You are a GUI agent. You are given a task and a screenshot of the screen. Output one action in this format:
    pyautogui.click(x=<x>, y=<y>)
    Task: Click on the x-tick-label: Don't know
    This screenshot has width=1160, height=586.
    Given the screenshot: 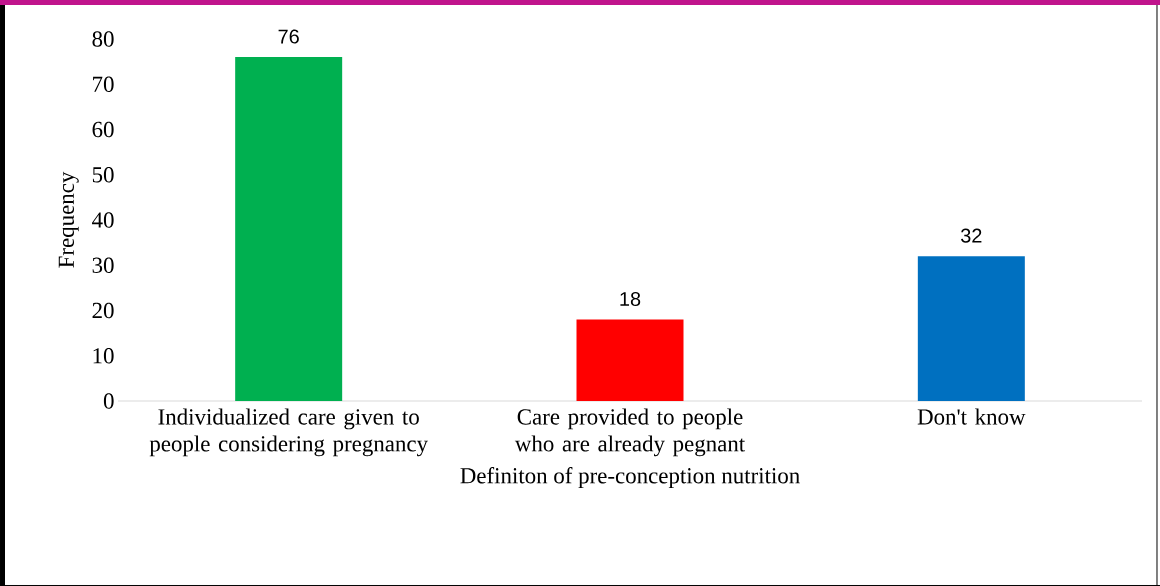 What is the action you would take?
    pyautogui.click(x=971, y=416)
    